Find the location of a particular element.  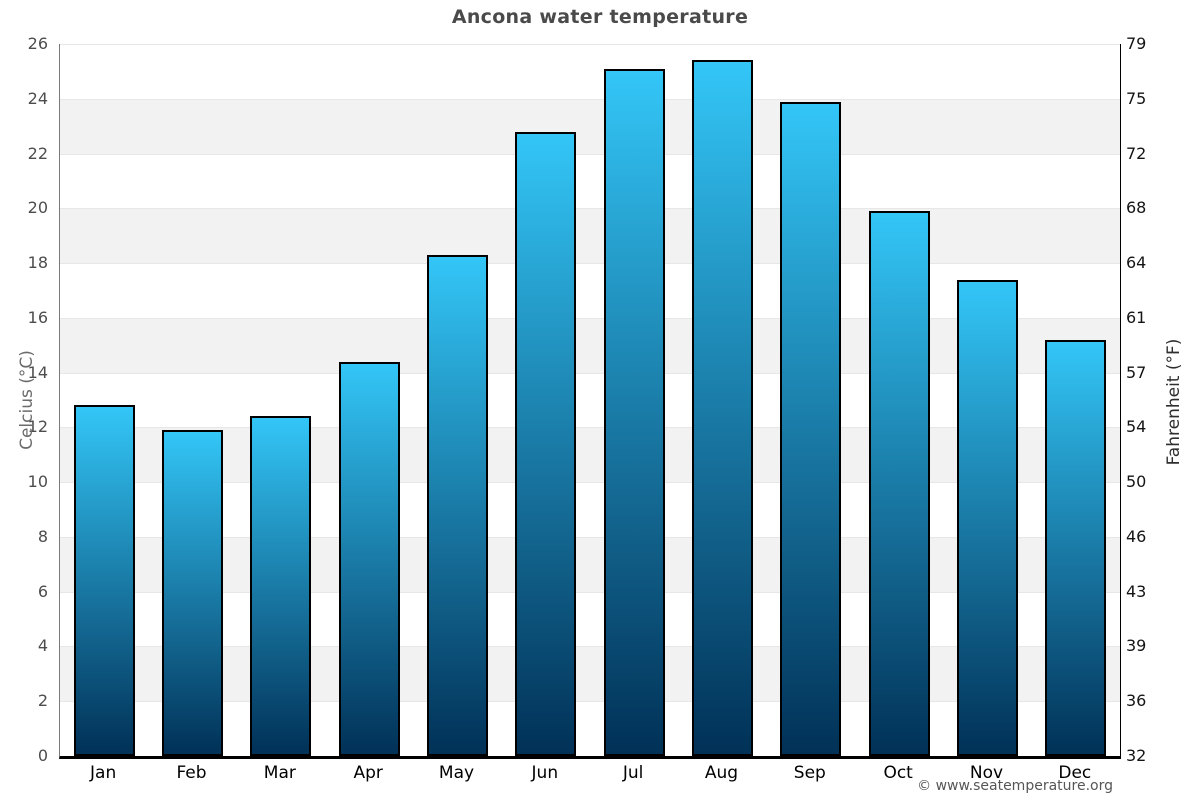

bar-nov is located at coordinates (987, 517).